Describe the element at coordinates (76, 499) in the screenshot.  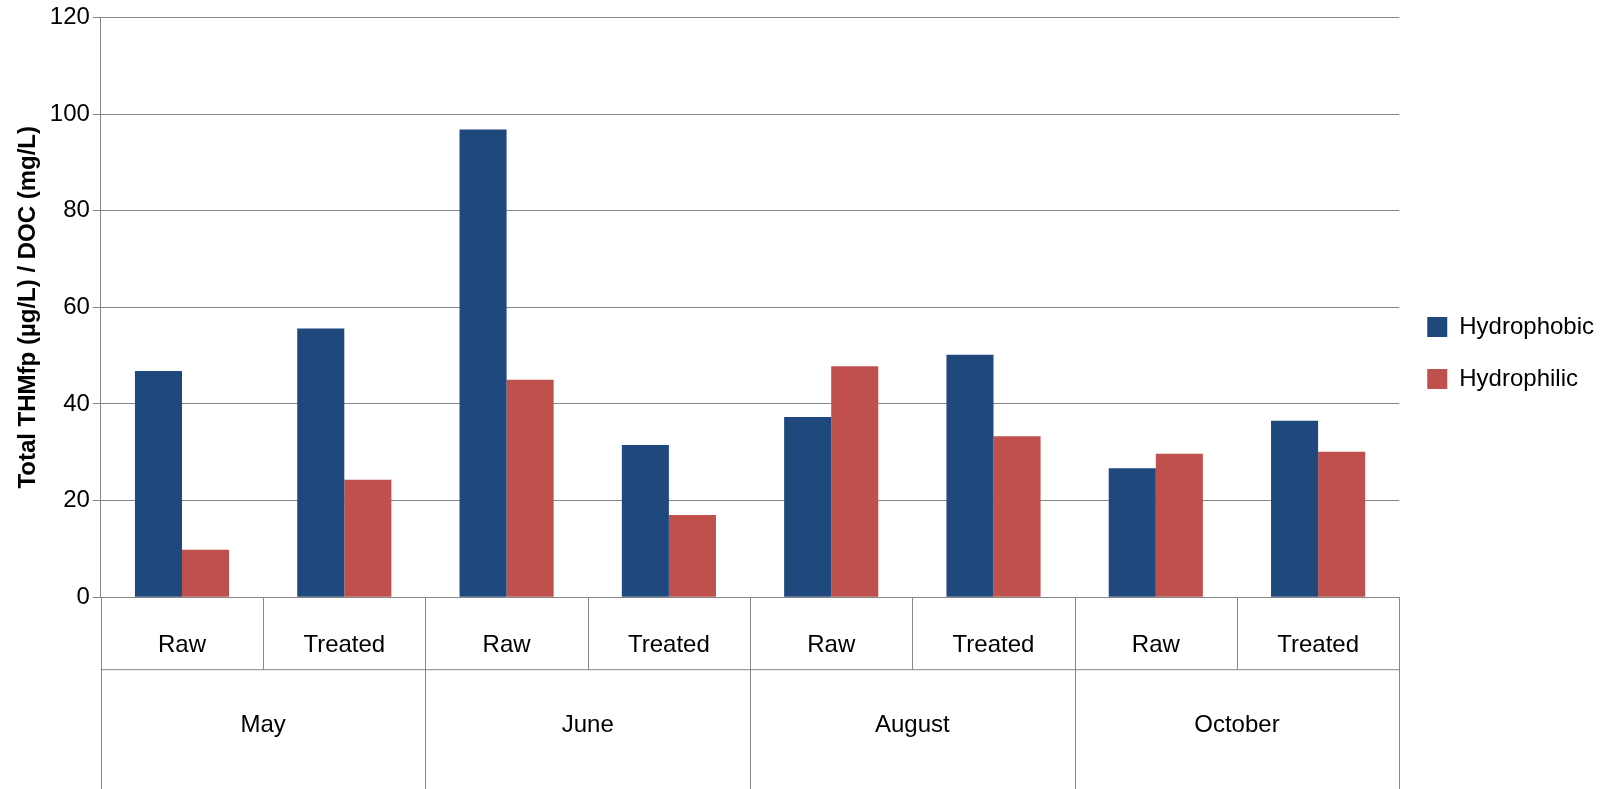
I see `y-tick-label: 20` at that location.